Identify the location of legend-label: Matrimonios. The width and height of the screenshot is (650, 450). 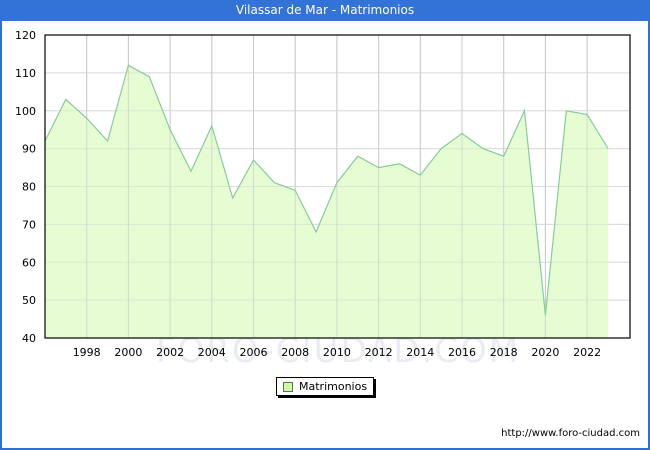
(333, 386).